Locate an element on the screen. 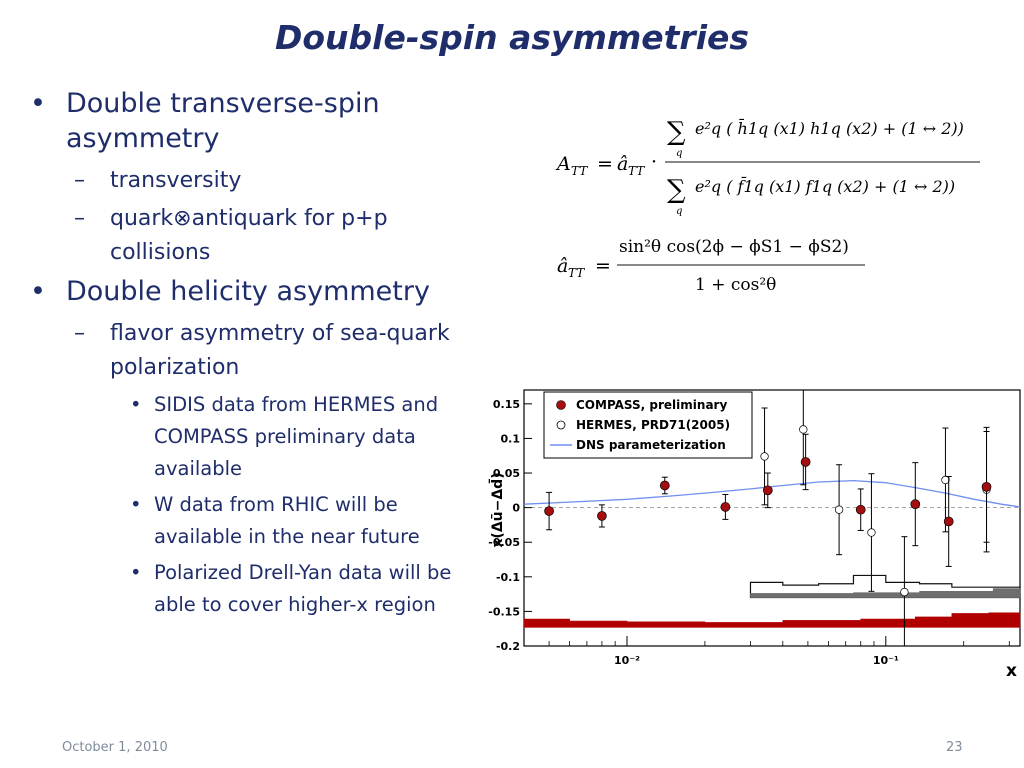 The height and width of the screenshot is (768, 1024). y-tick-label: -0.1 is located at coordinates (508, 577).